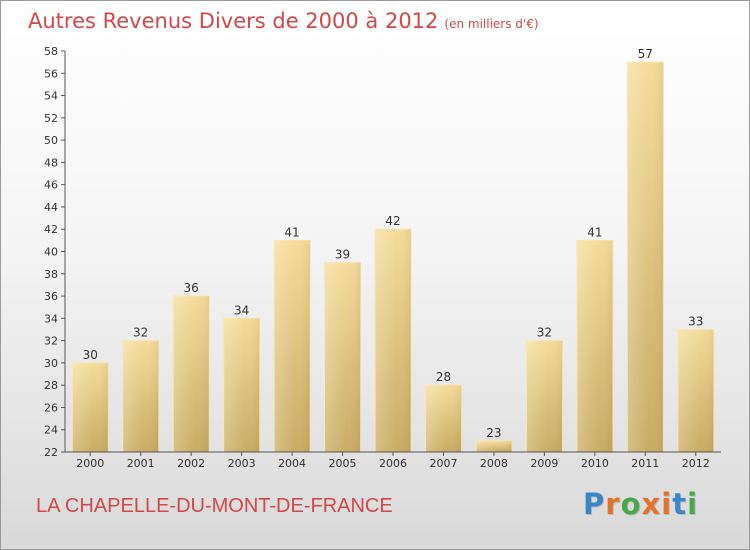 The height and width of the screenshot is (550, 750). Describe the element at coordinates (90, 463) in the screenshot. I see `x-tick-label: 2000` at that location.